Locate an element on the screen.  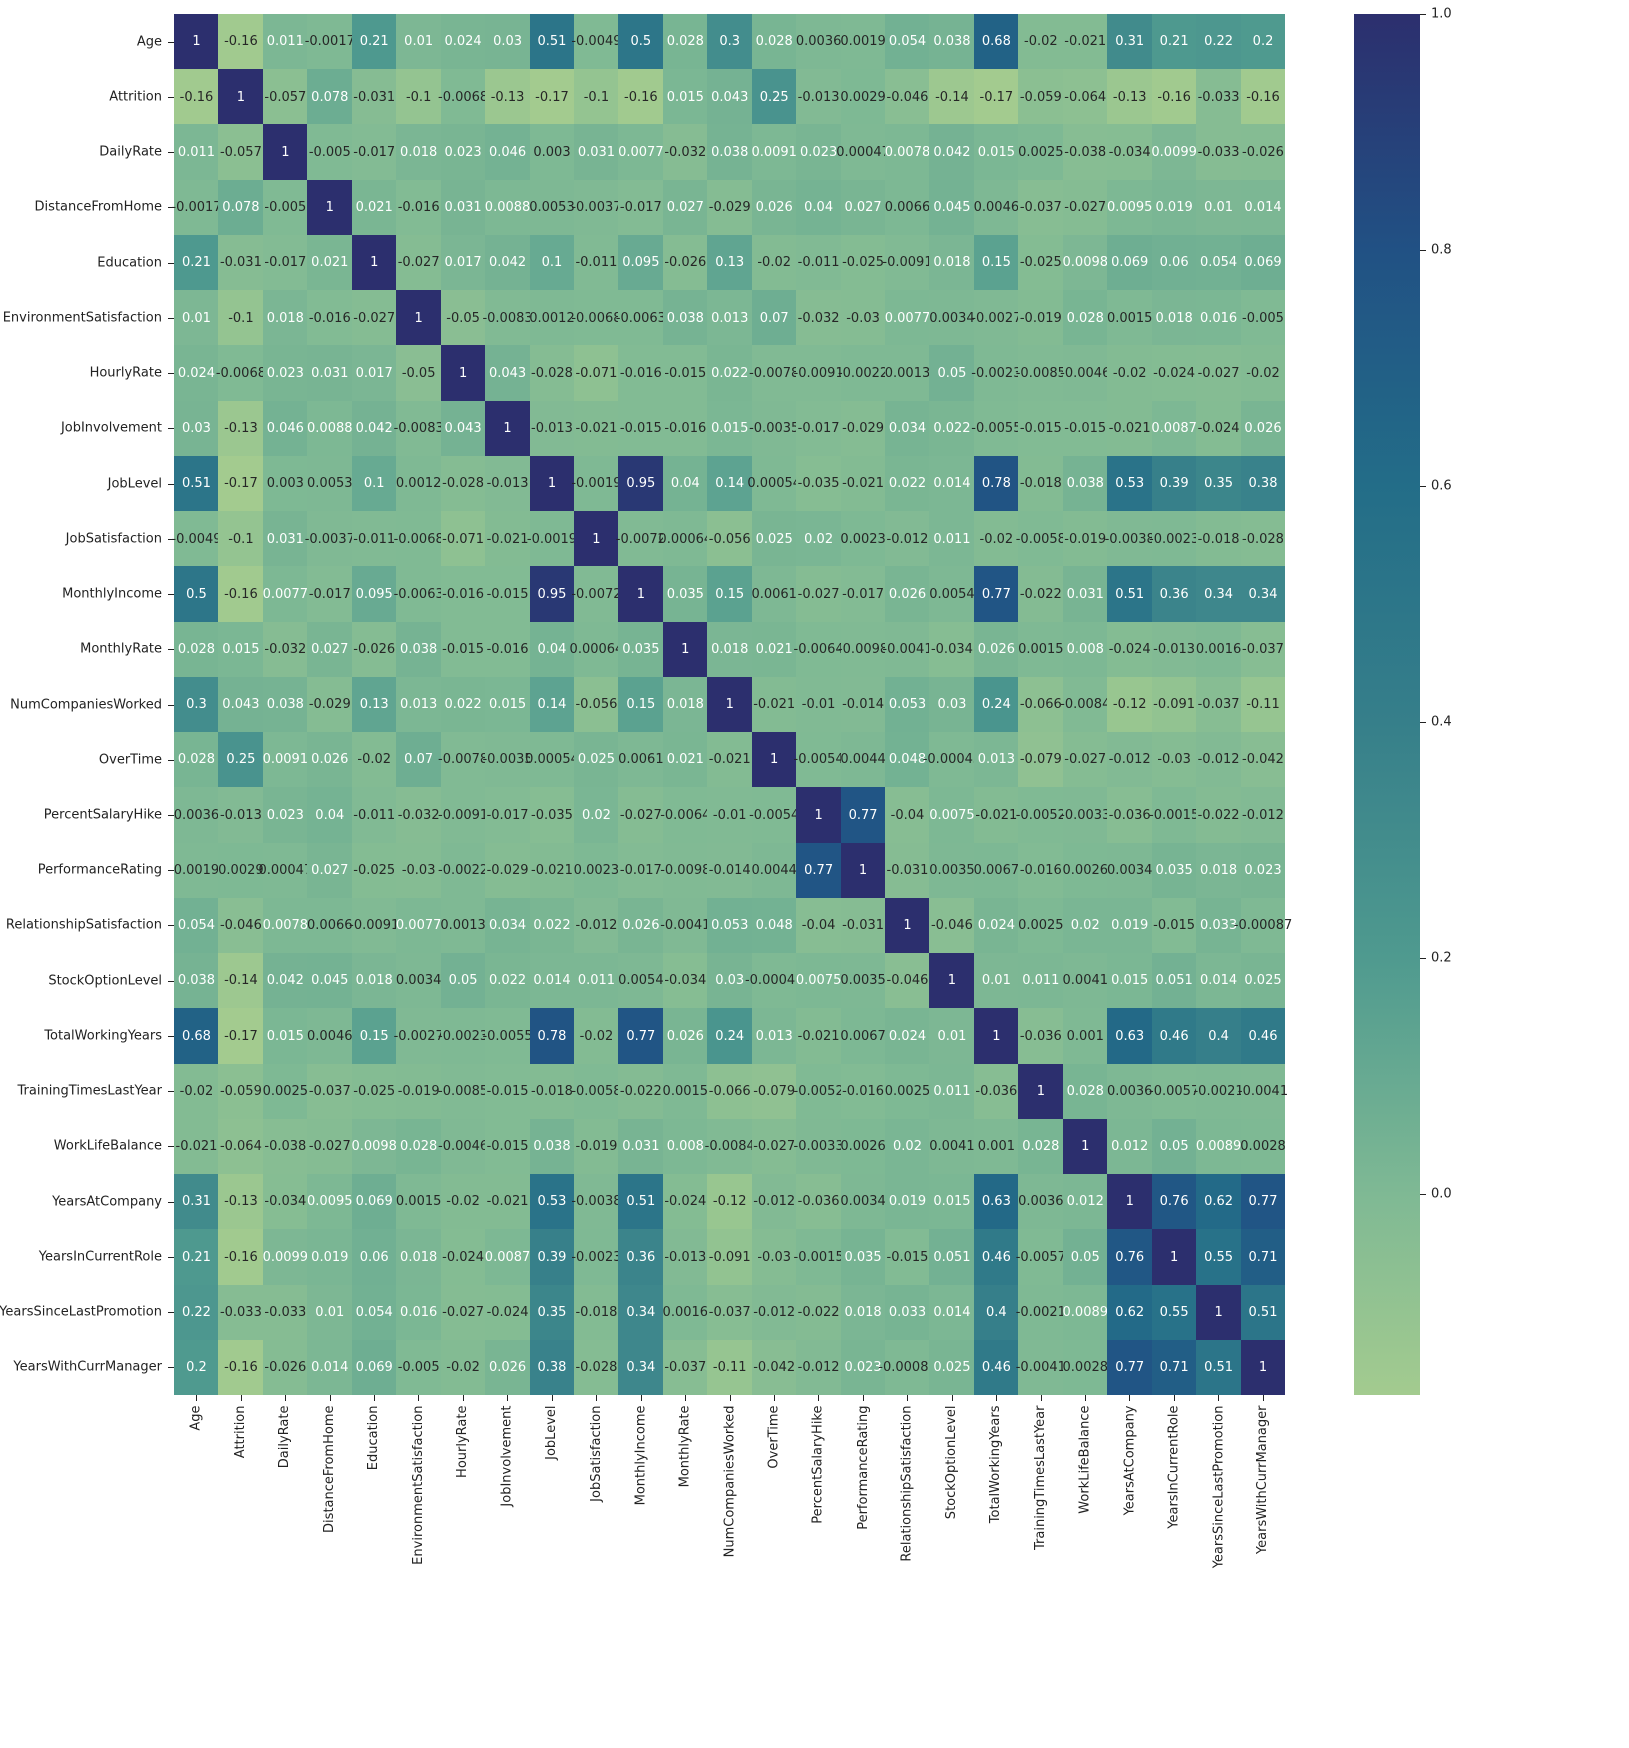
heatmap-cell: 0.01 is located at coordinates (330, 1312).